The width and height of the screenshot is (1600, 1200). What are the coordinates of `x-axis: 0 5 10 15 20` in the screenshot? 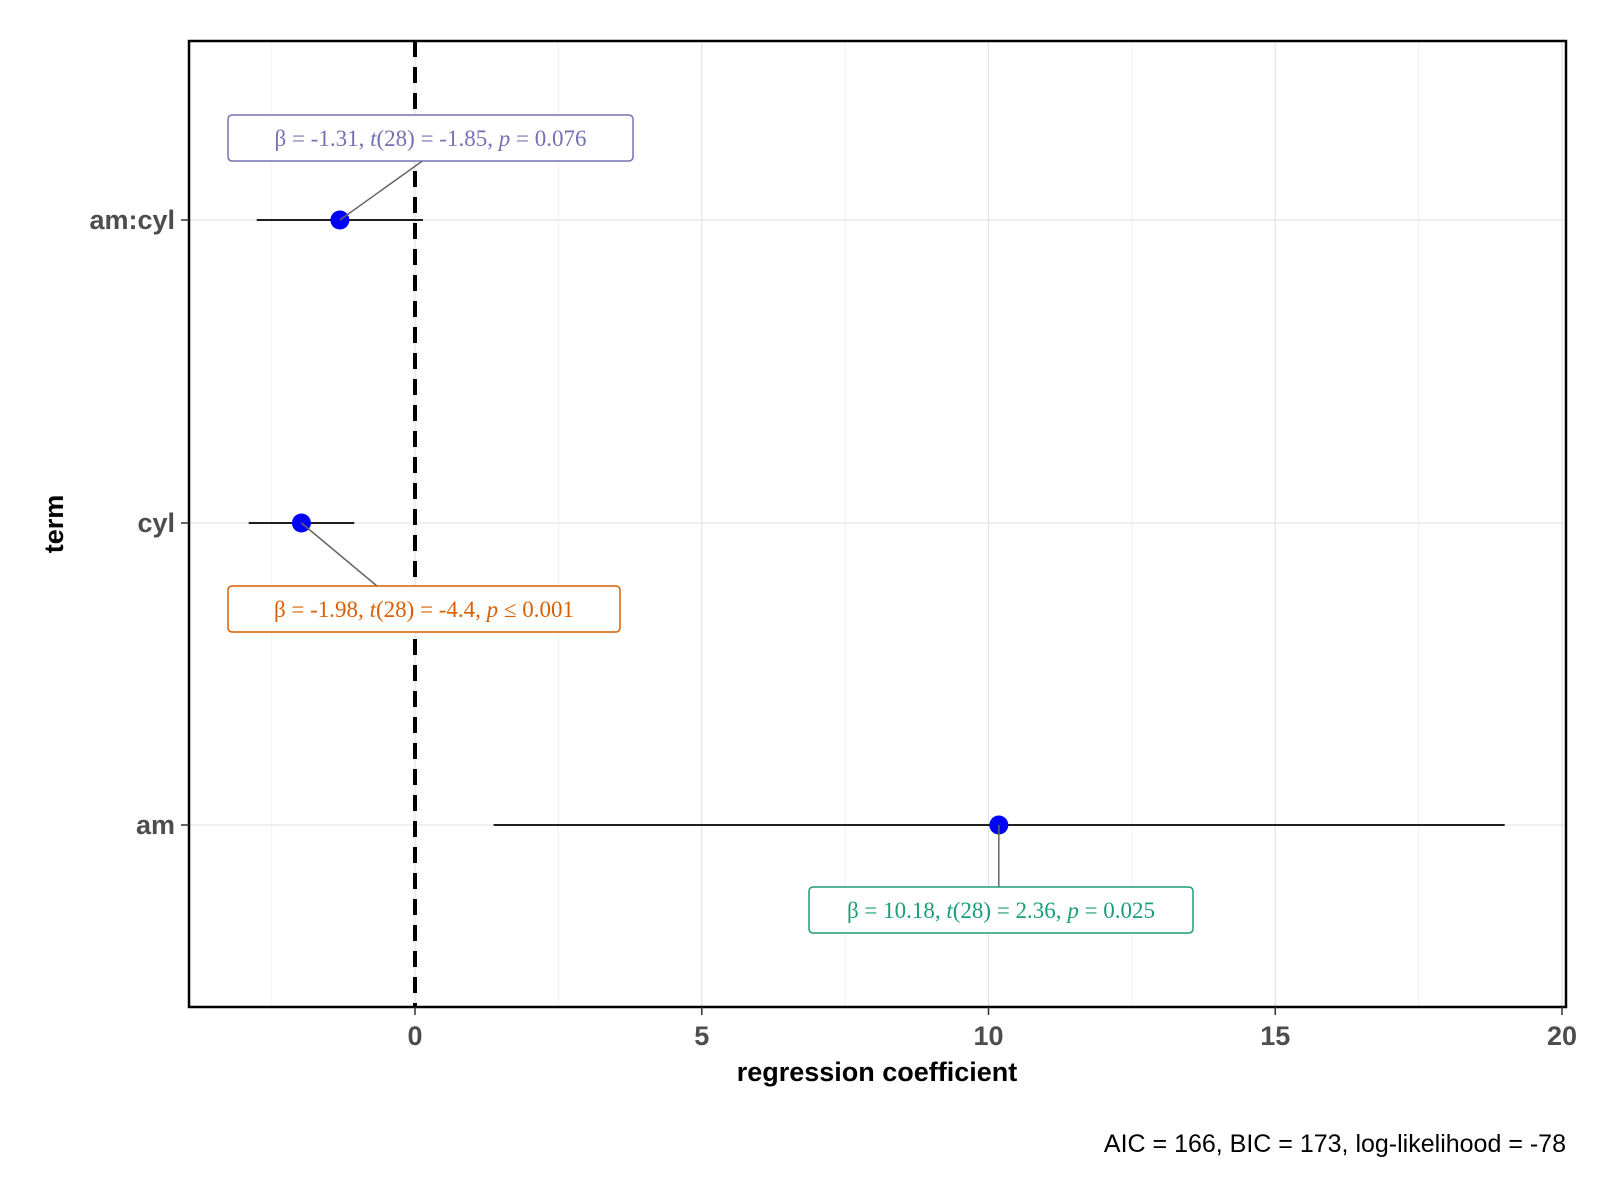 It's located at (992, 1029).